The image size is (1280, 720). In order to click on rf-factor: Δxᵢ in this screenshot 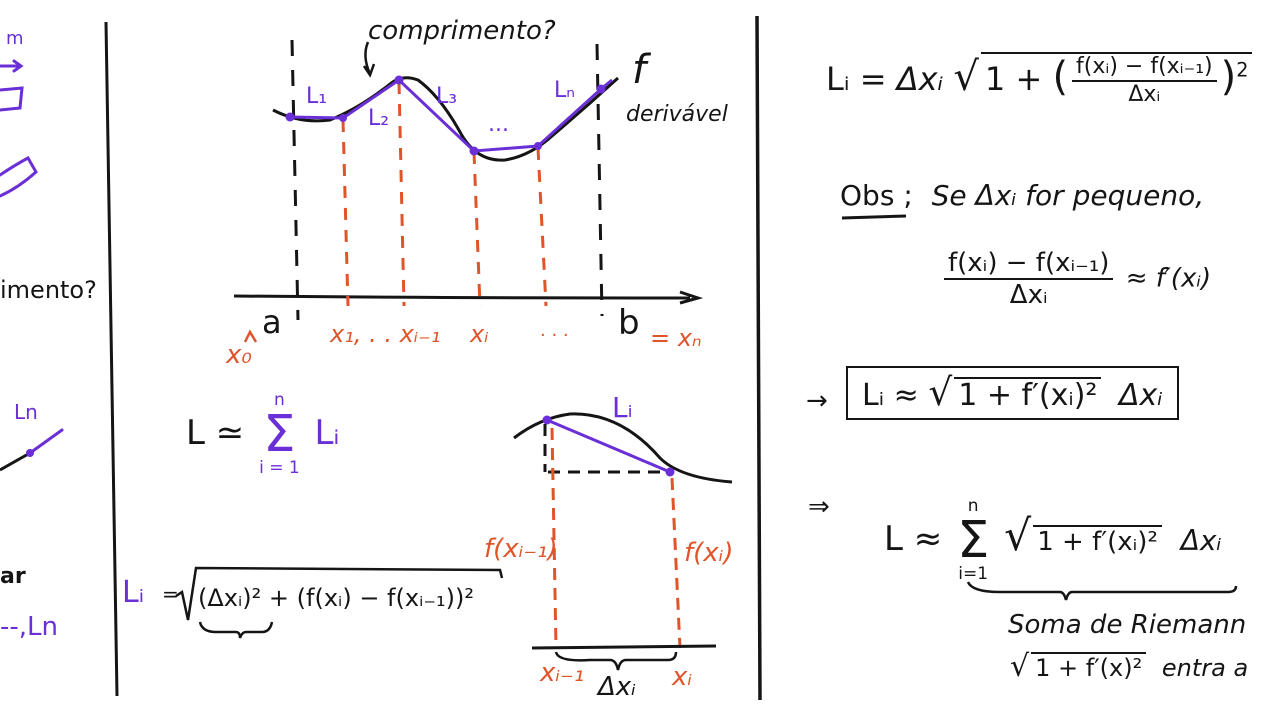, I will do `click(1201, 540)`.